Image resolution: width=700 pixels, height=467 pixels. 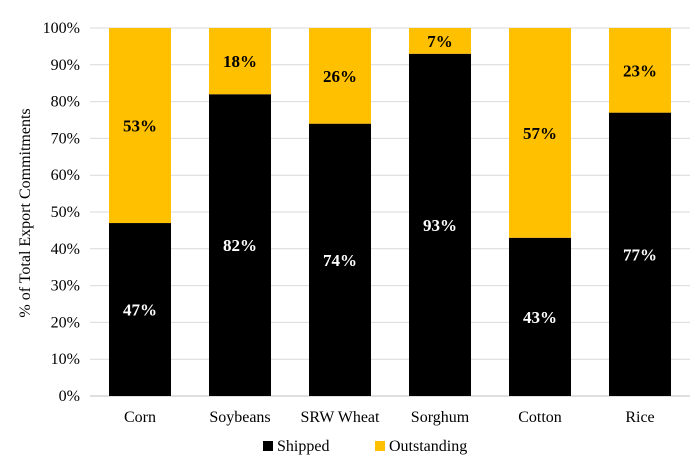 I want to click on bar-outstanding-corn, so click(x=140, y=126).